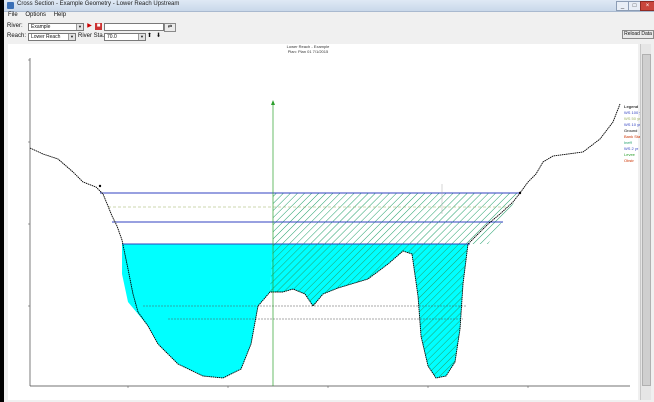 The image size is (654, 402). What do you see at coordinates (60, 15) in the screenshot?
I see `menu-help: Help` at bounding box center [60, 15].